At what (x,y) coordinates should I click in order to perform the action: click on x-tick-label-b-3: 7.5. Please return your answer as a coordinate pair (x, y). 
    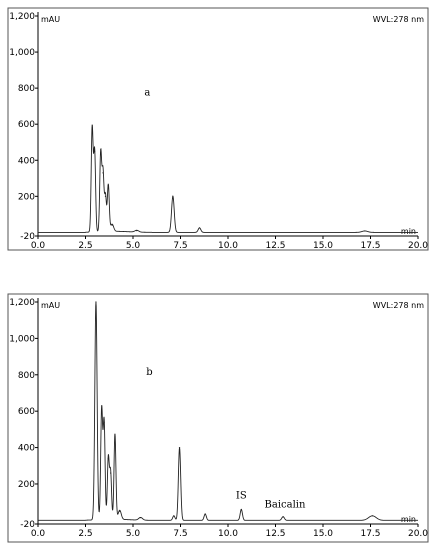
    Looking at the image, I should click on (180, 534).